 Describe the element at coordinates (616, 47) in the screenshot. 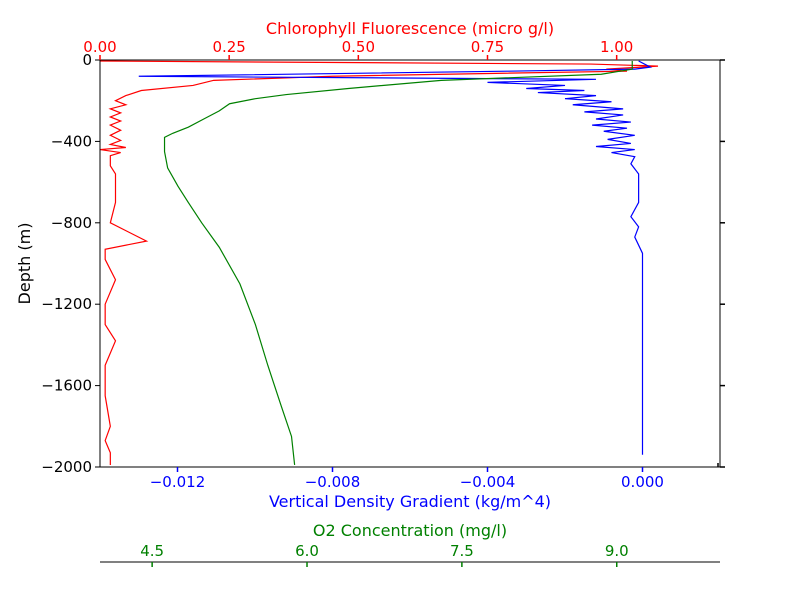

I see `x-tick-label-chlorophyll: 1.00` at that location.